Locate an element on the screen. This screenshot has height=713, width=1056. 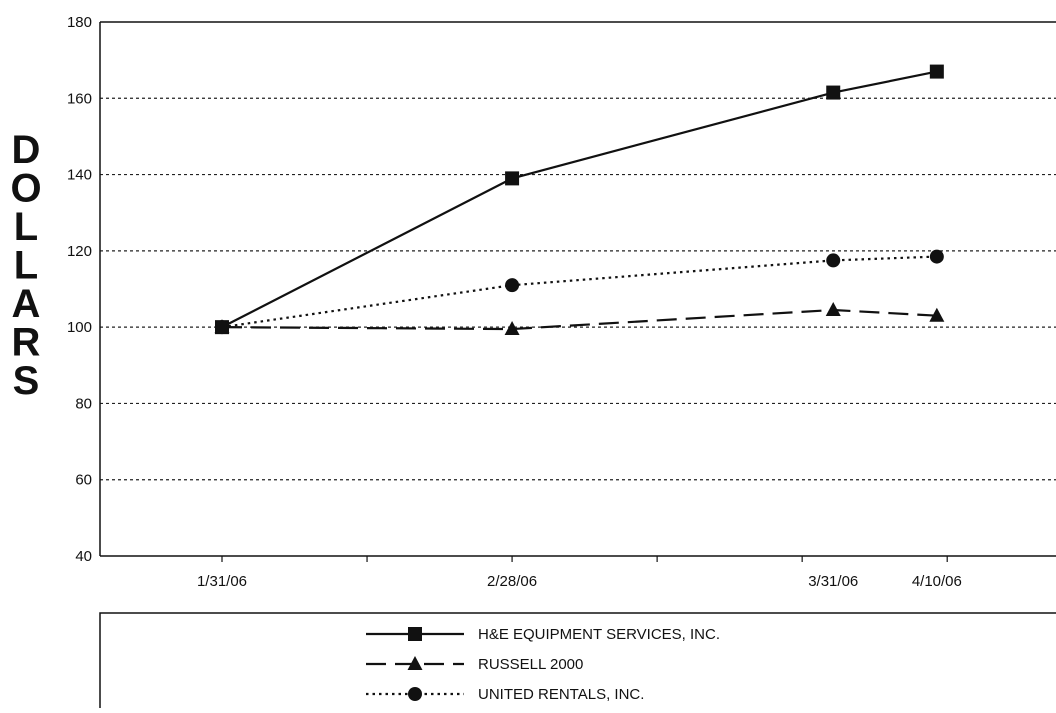
y-tick-label: 120 is located at coordinates (79, 251).